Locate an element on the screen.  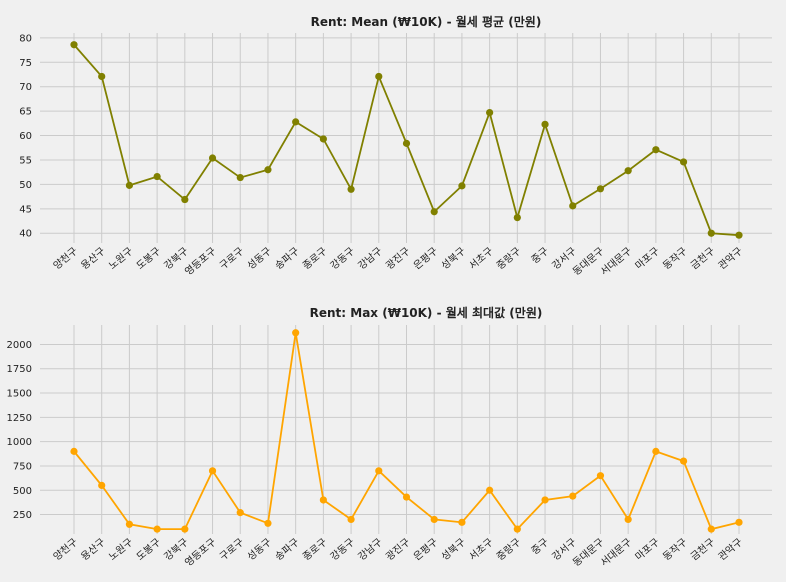
y-tick-label: 60 is located at coordinates (25, 136).